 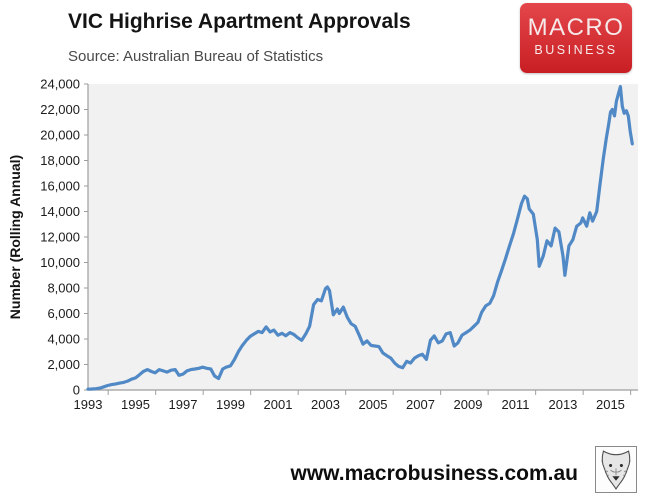 I want to click on x-tick-label: 2003, so click(x=325, y=404).